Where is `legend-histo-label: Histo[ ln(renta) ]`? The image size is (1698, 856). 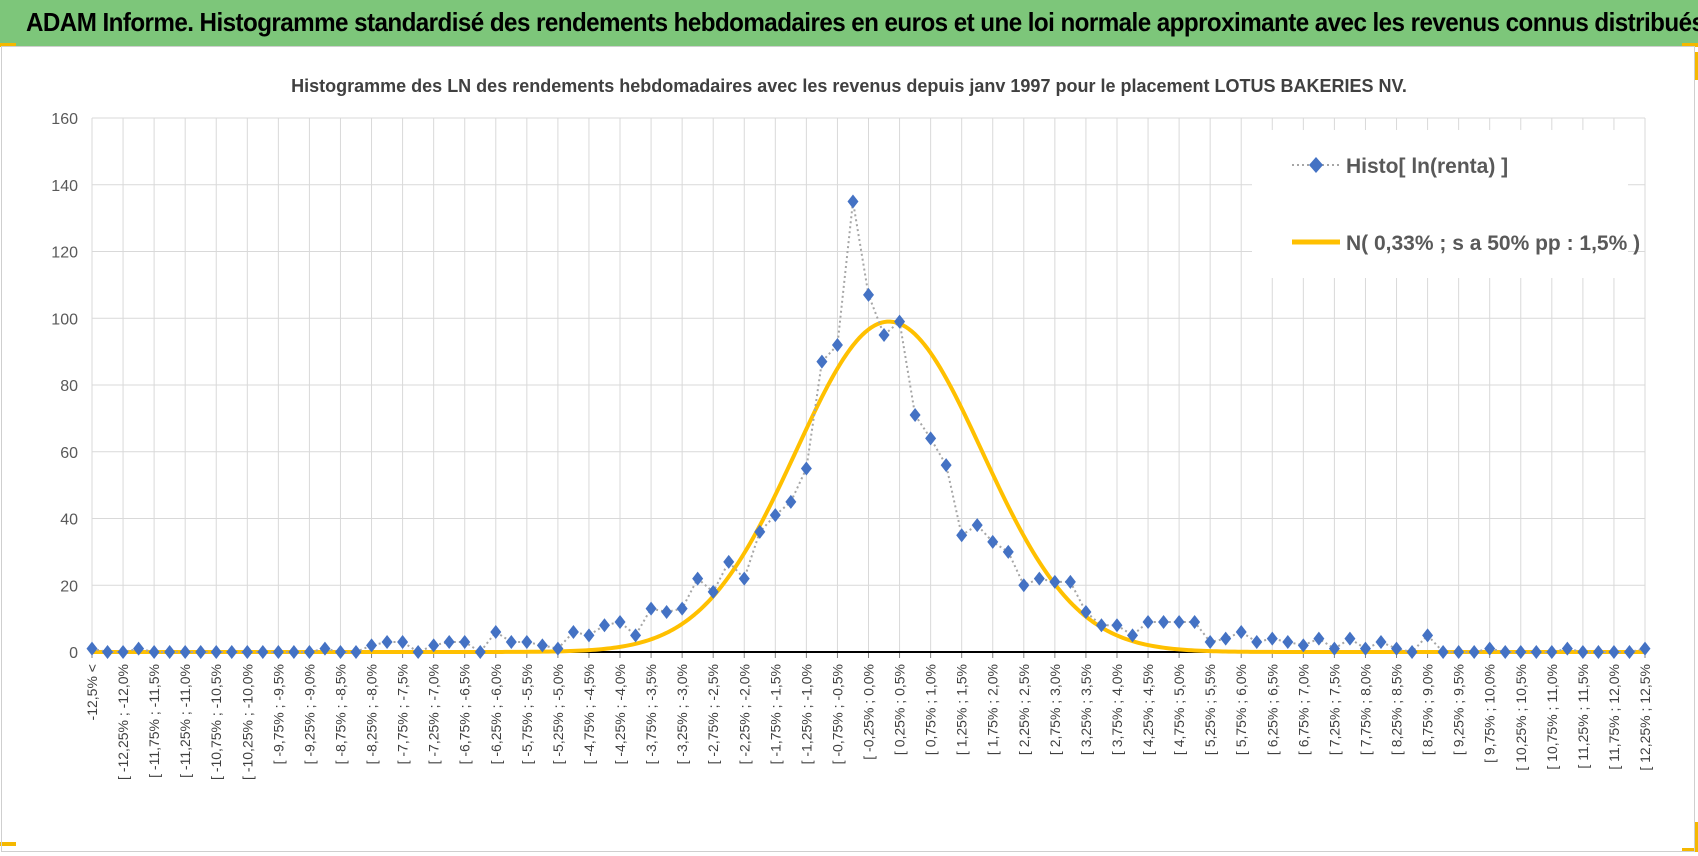 legend-histo-label: Histo[ ln(renta) ] is located at coordinates (1427, 166).